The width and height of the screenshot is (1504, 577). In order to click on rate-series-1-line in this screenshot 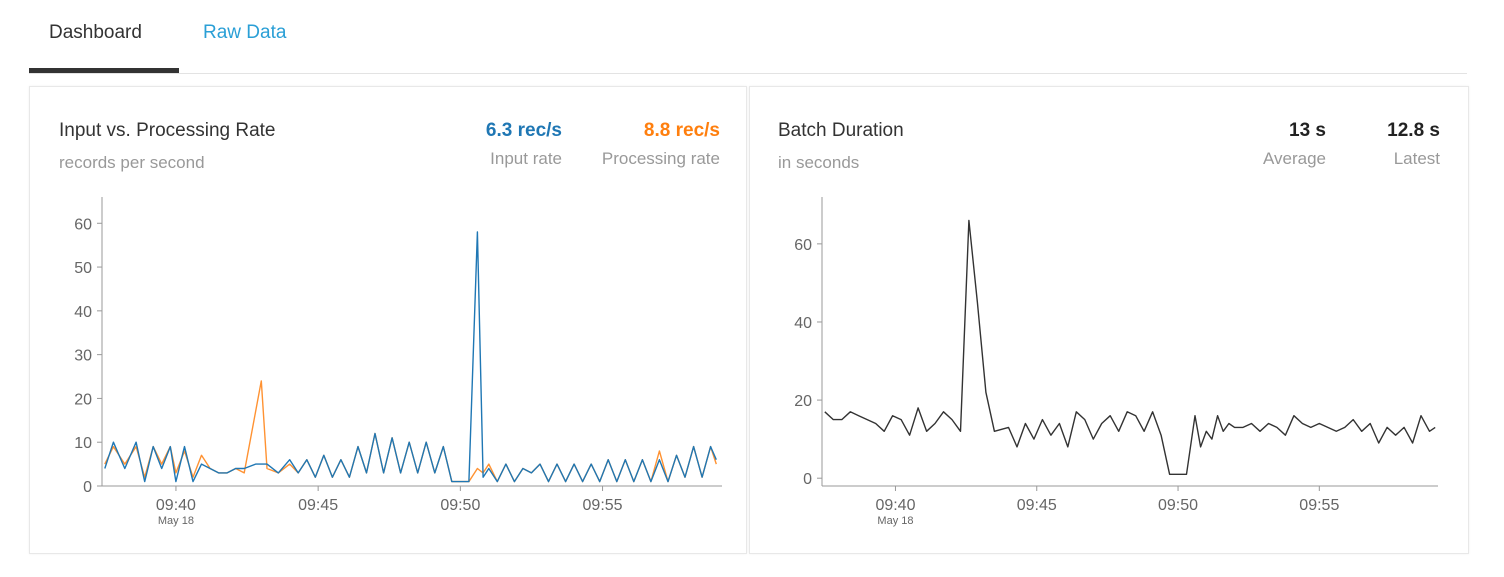, I will do `click(410, 431)`.